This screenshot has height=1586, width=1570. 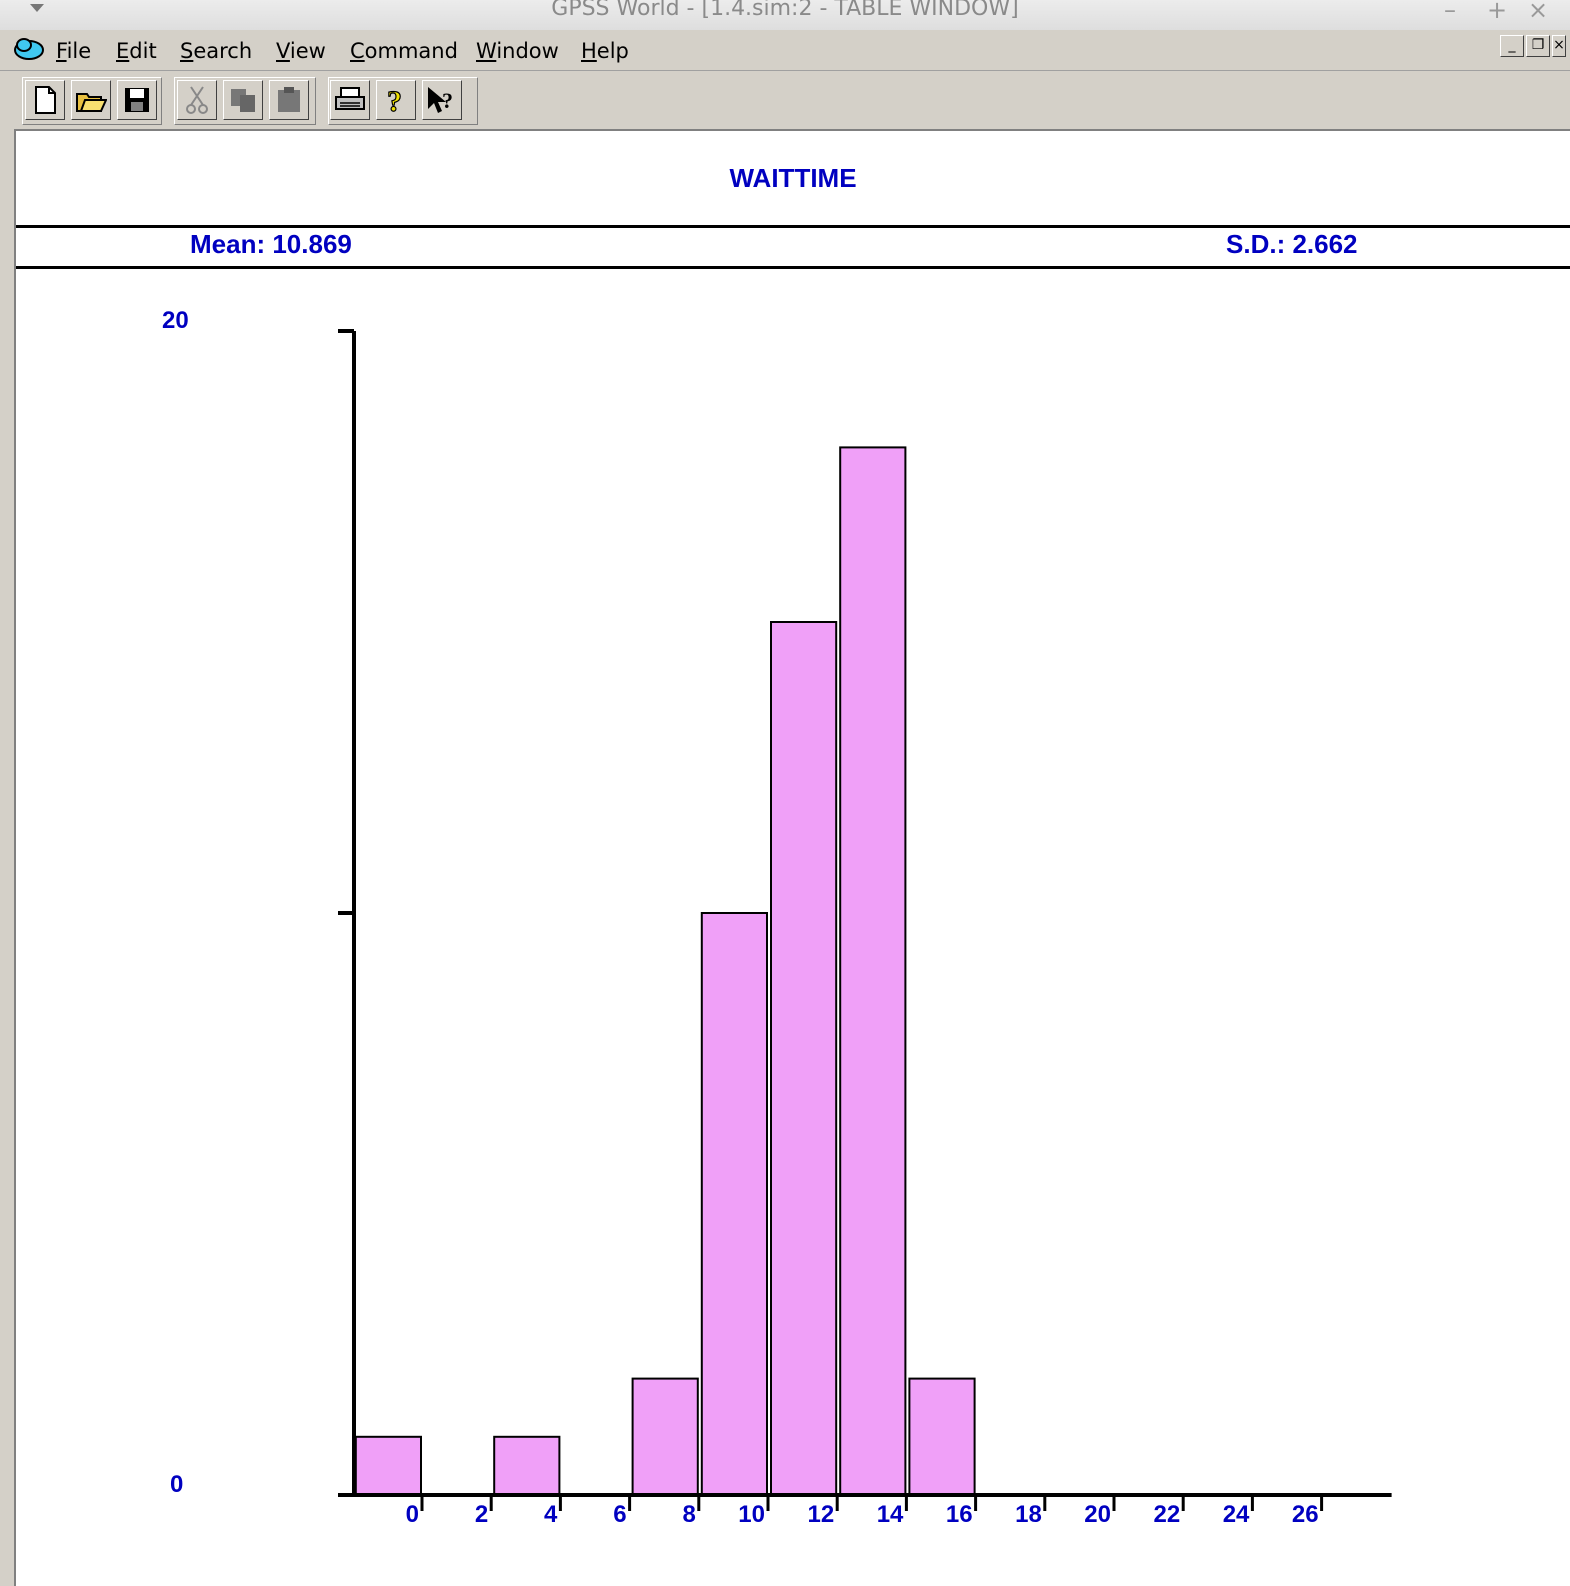 I want to click on open-button, so click(x=91, y=100).